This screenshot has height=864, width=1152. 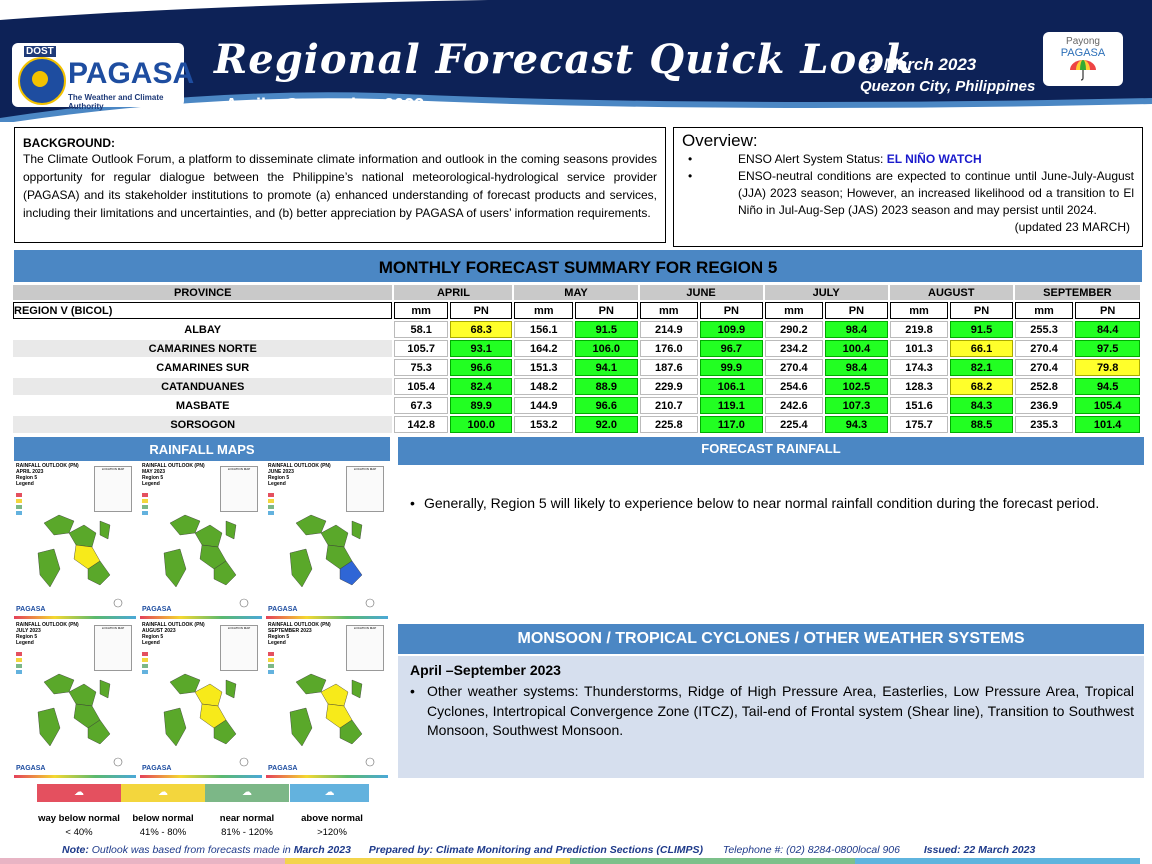 What do you see at coordinates (332, 832) in the screenshot?
I see `scale-range: >120%` at bounding box center [332, 832].